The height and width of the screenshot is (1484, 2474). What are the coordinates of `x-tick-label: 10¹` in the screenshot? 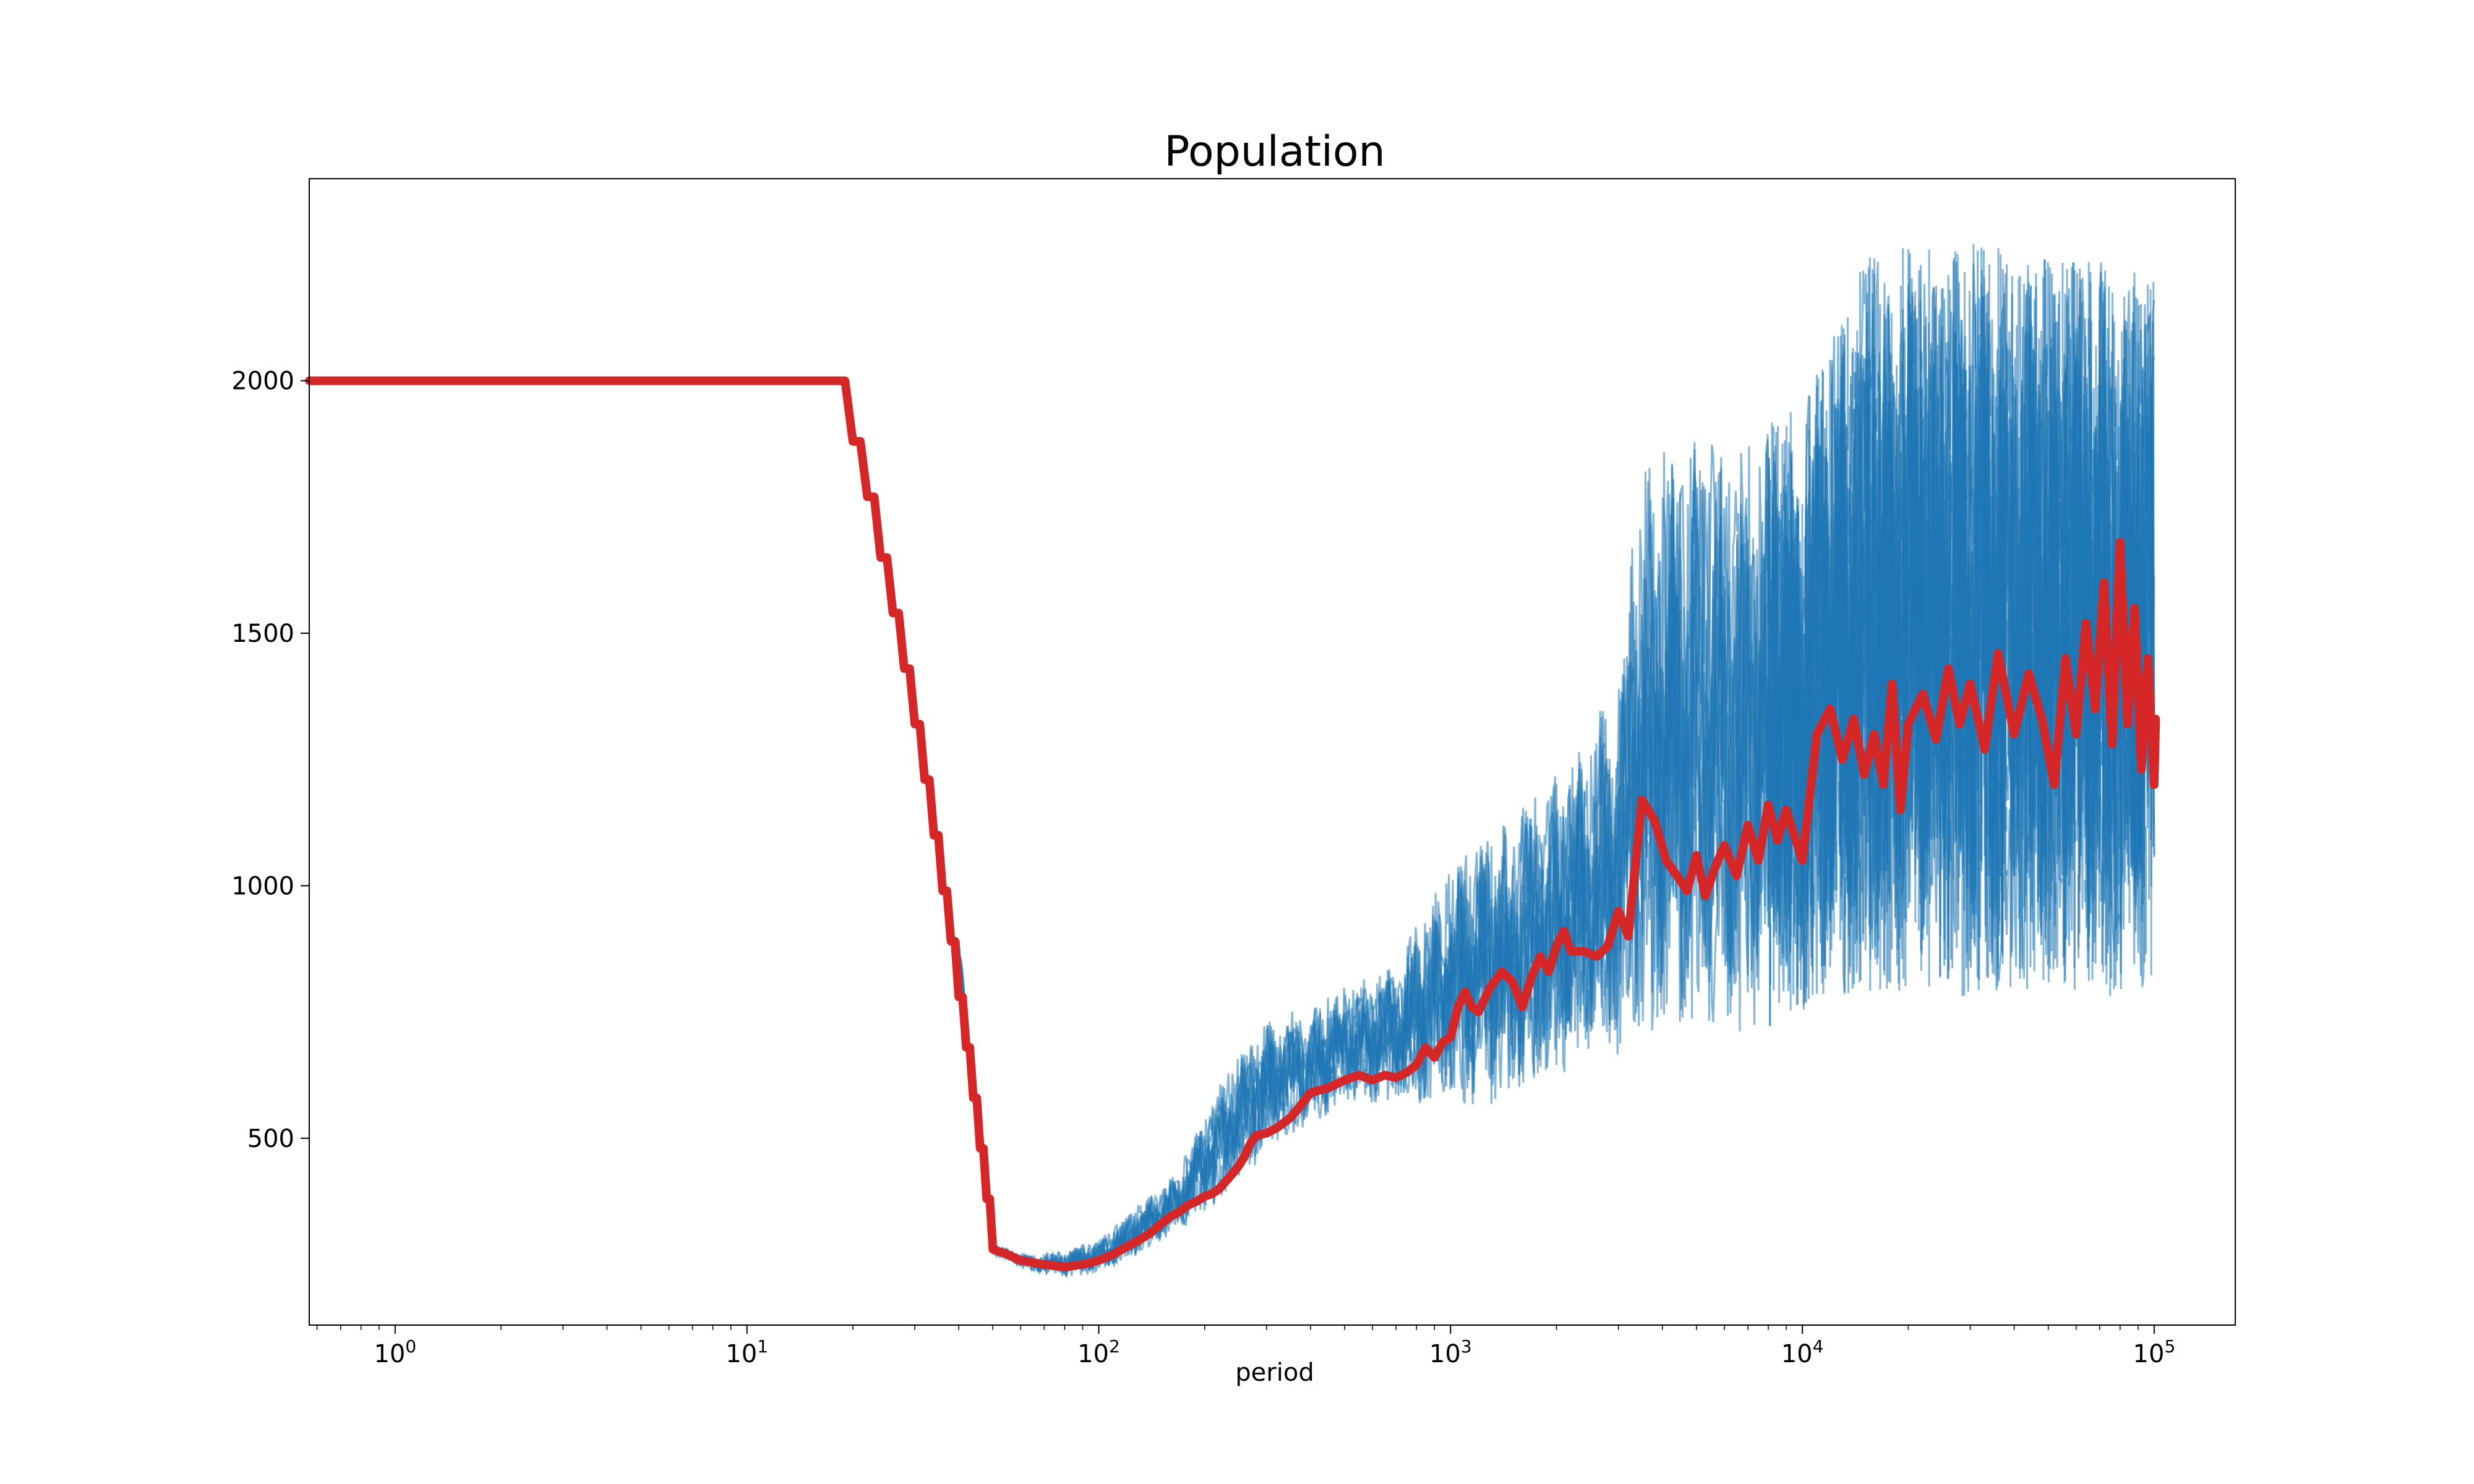 It's located at (747, 1352).